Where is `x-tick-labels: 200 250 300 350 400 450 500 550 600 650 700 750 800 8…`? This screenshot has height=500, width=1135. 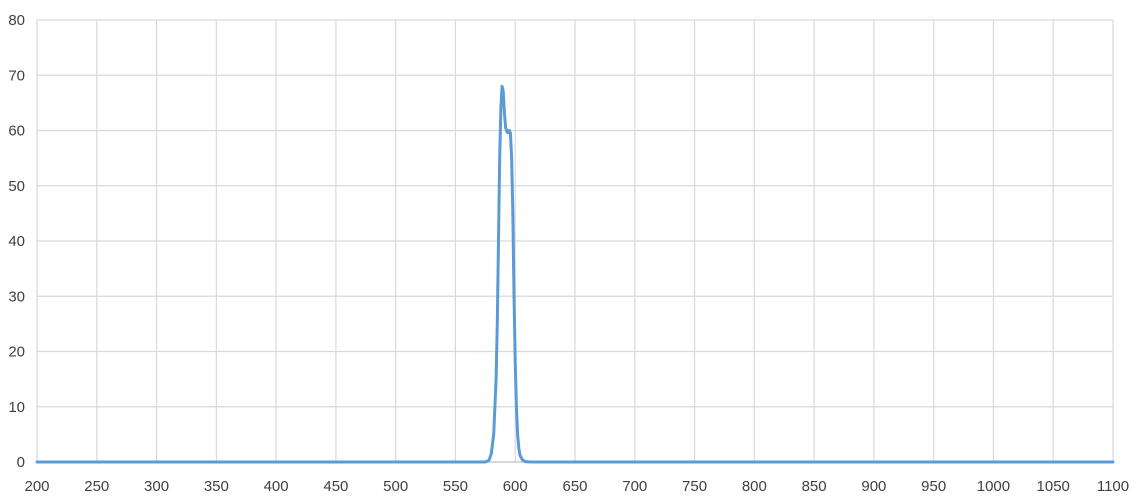
x-tick-labels: 200 250 300 350 400 450 500 550 600 650 700 750 800 8… is located at coordinates (576, 486).